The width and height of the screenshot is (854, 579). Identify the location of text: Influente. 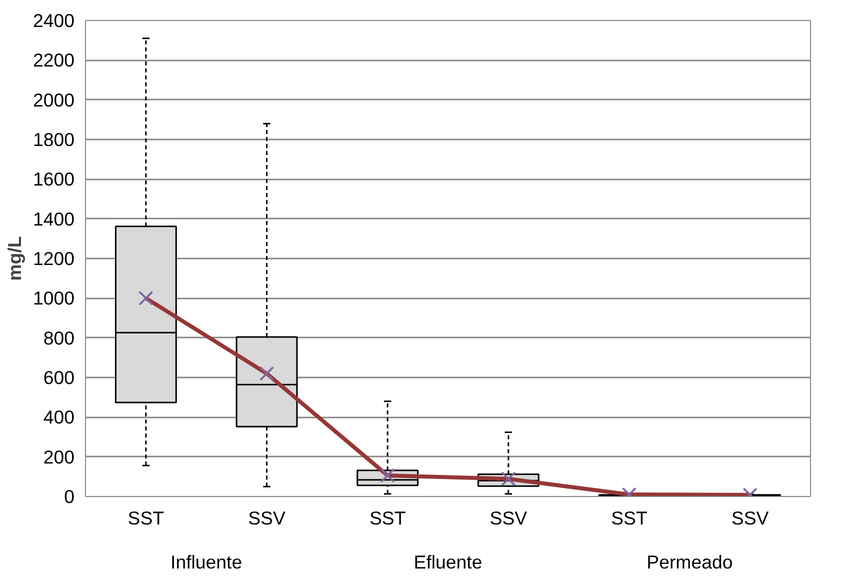
(206, 562).